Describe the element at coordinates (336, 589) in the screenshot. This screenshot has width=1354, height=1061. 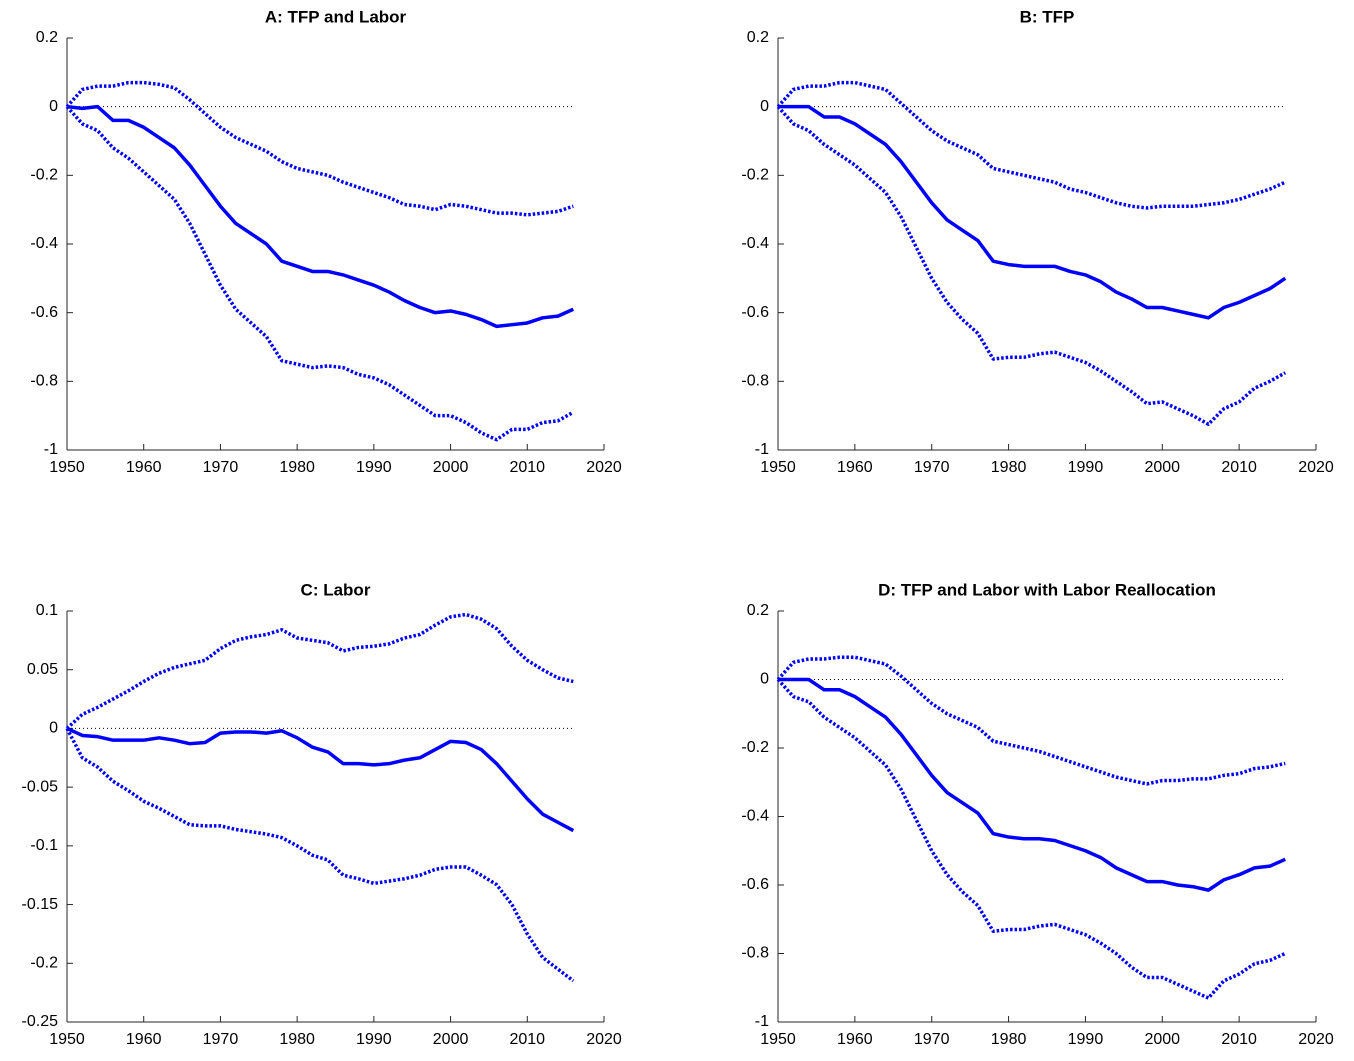
I see `chart-title: C: Labor` at that location.